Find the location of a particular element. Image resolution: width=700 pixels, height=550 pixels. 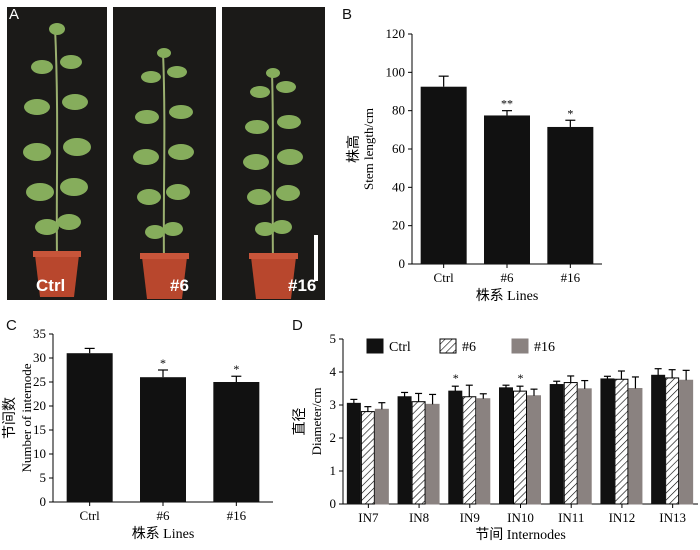

chart-b-x-axis-title: 株系 Lines is located at coordinates (507, 296).